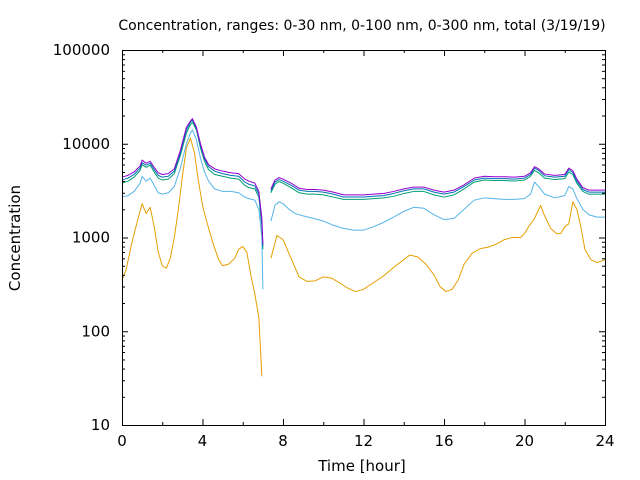 The width and height of the screenshot is (640, 480). What do you see at coordinates (604, 441) in the screenshot?
I see `x-tick-label: 24` at bounding box center [604, 441].